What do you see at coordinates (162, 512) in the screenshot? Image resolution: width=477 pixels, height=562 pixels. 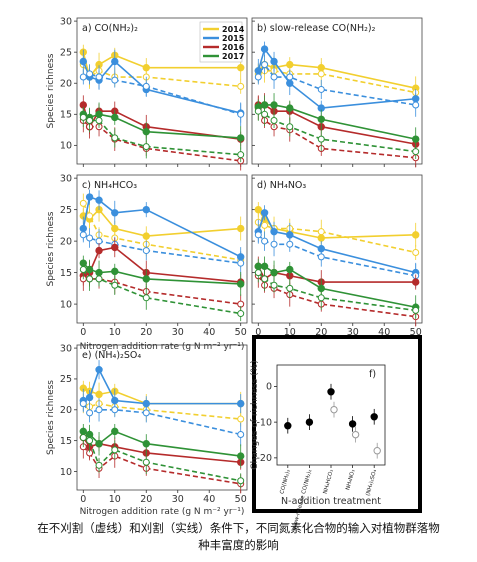 I see `xlabel-e: Nitrogen addition rate (g N m⁻² yr⁻¹)` at bounding box center [162, 512].